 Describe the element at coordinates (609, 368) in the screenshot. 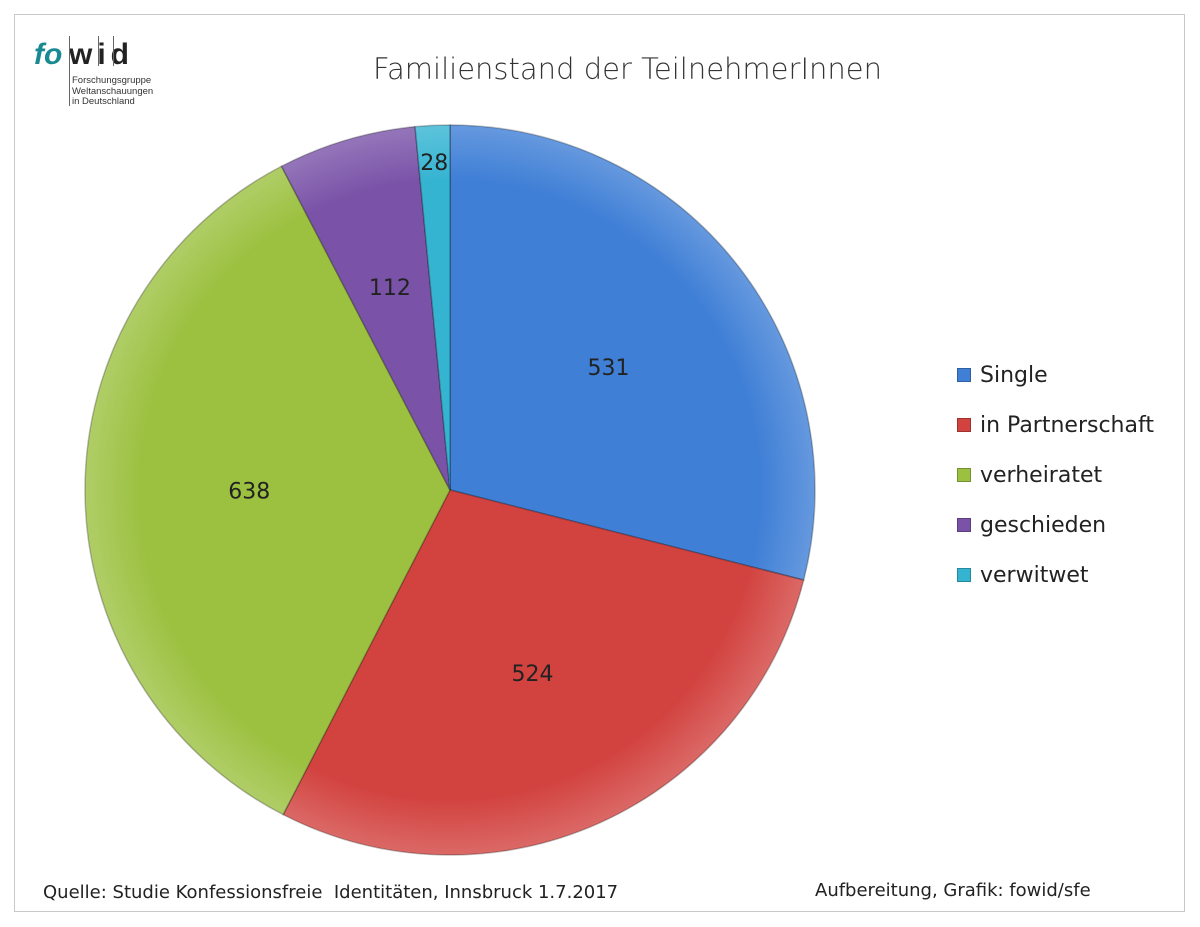

I see `data-label-single: 531` at that location.